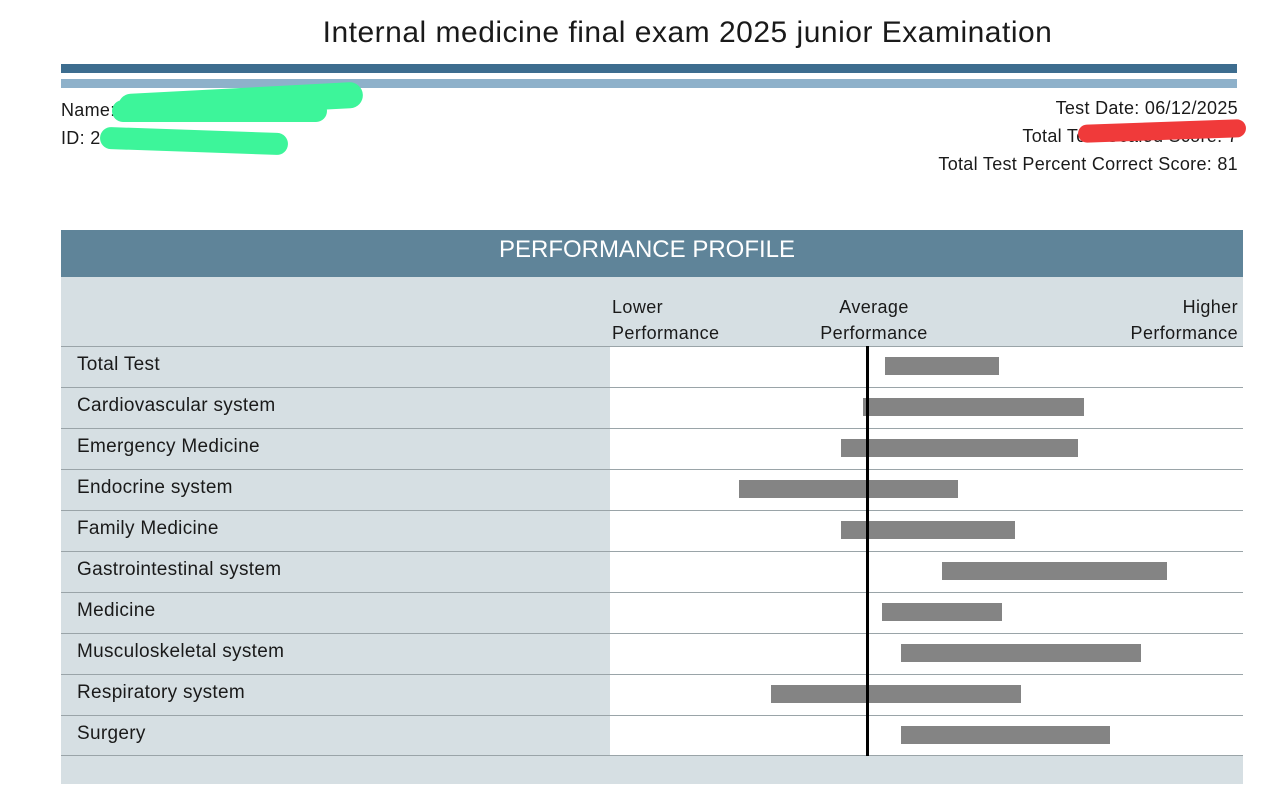 This screenshot has width=1280, height=807. Describe the element at coordinates (1184, 320) in the screenshot. I see `scale-label-higher: Higher Performance` at that location.